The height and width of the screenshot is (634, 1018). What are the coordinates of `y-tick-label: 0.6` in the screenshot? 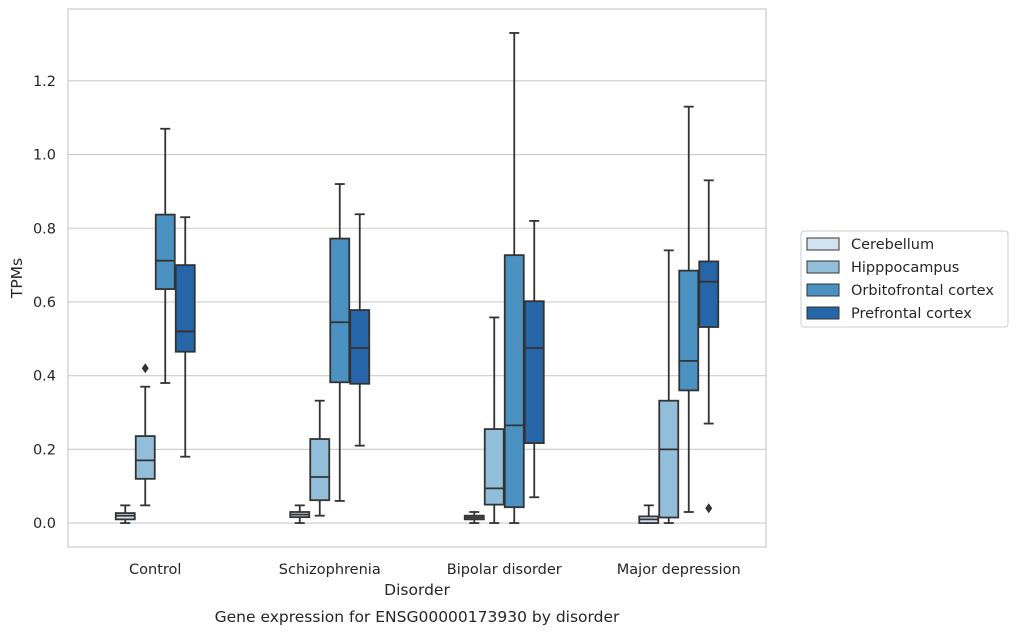 It's located at (44, 303).